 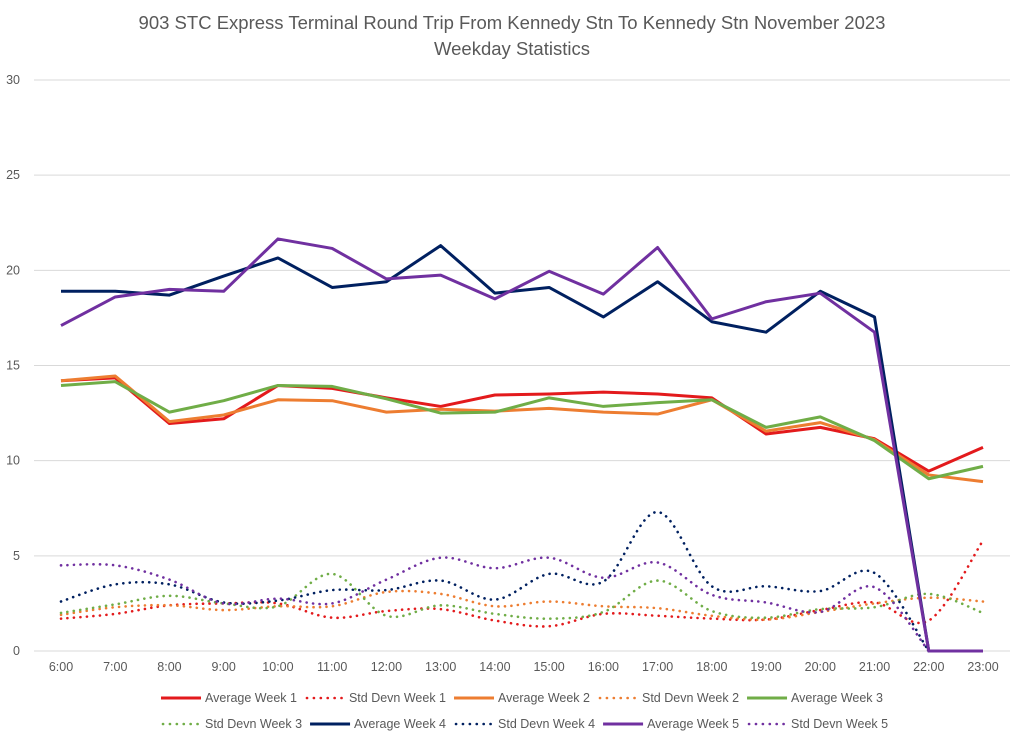 I want to click on x-tick-label: 11:00, so click(x=332, y=667).